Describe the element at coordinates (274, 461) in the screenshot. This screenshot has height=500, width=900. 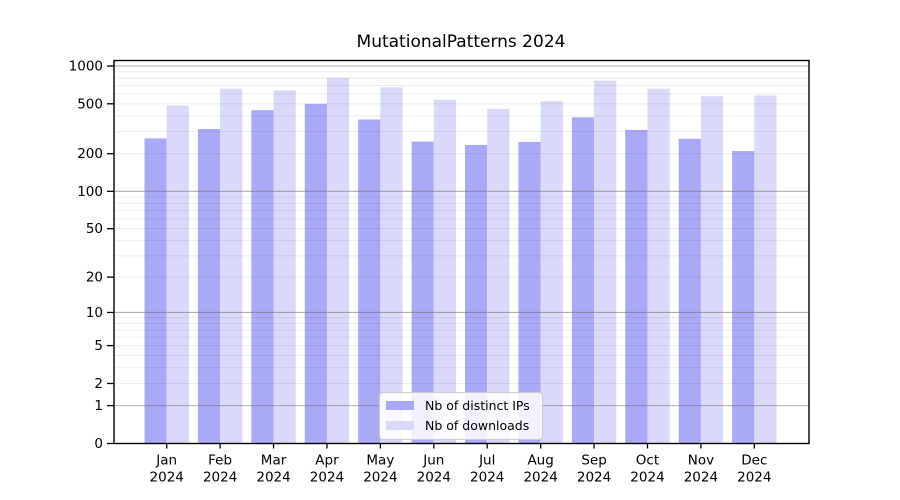
I see `x-tick-label-month: Mar` at that location.